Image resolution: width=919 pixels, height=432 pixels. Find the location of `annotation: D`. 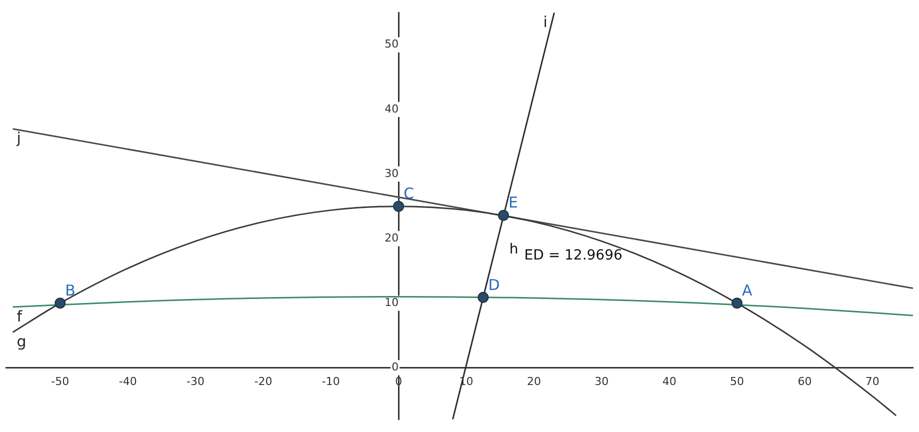

annotation: D is located at coordinates (494, 285).